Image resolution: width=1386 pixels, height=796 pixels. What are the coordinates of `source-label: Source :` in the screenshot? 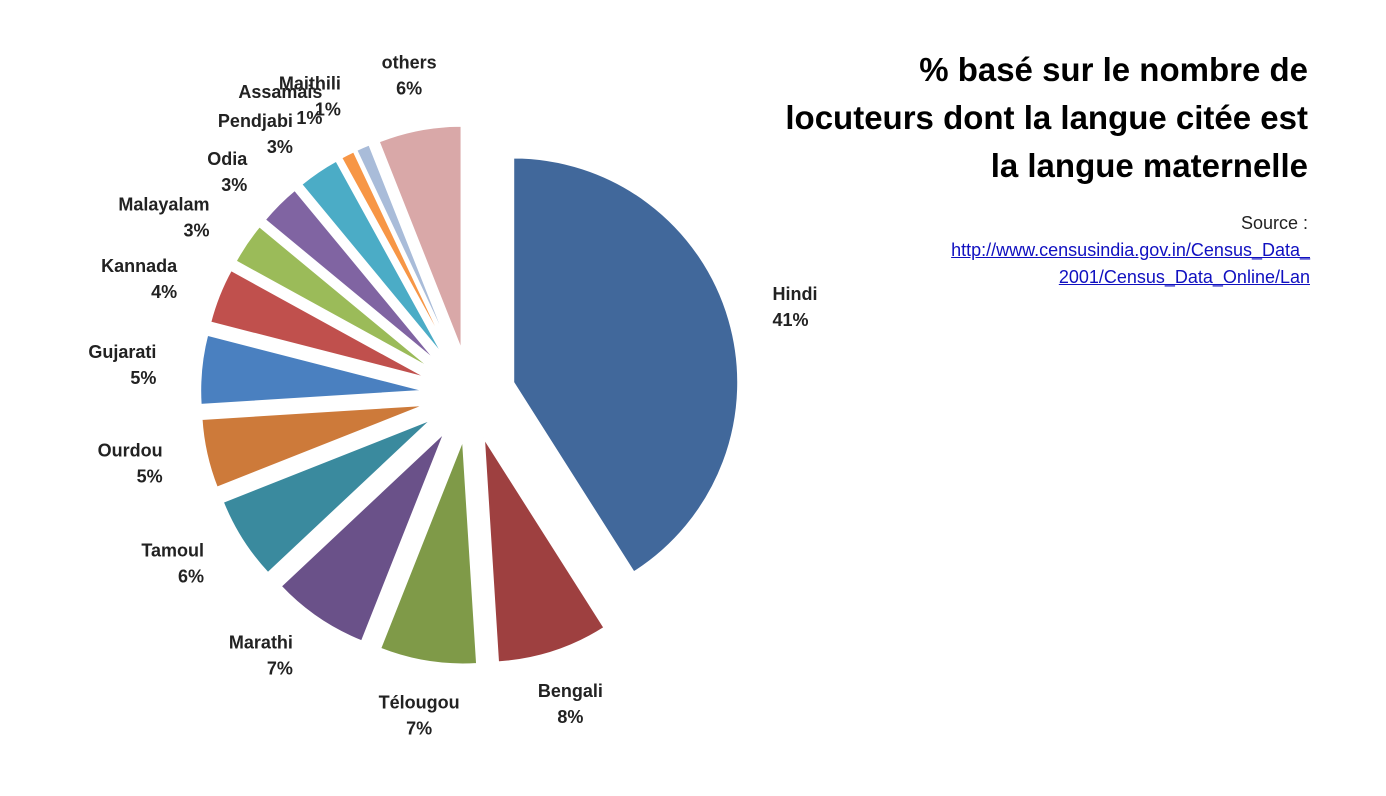 It's located at (1274, 223).